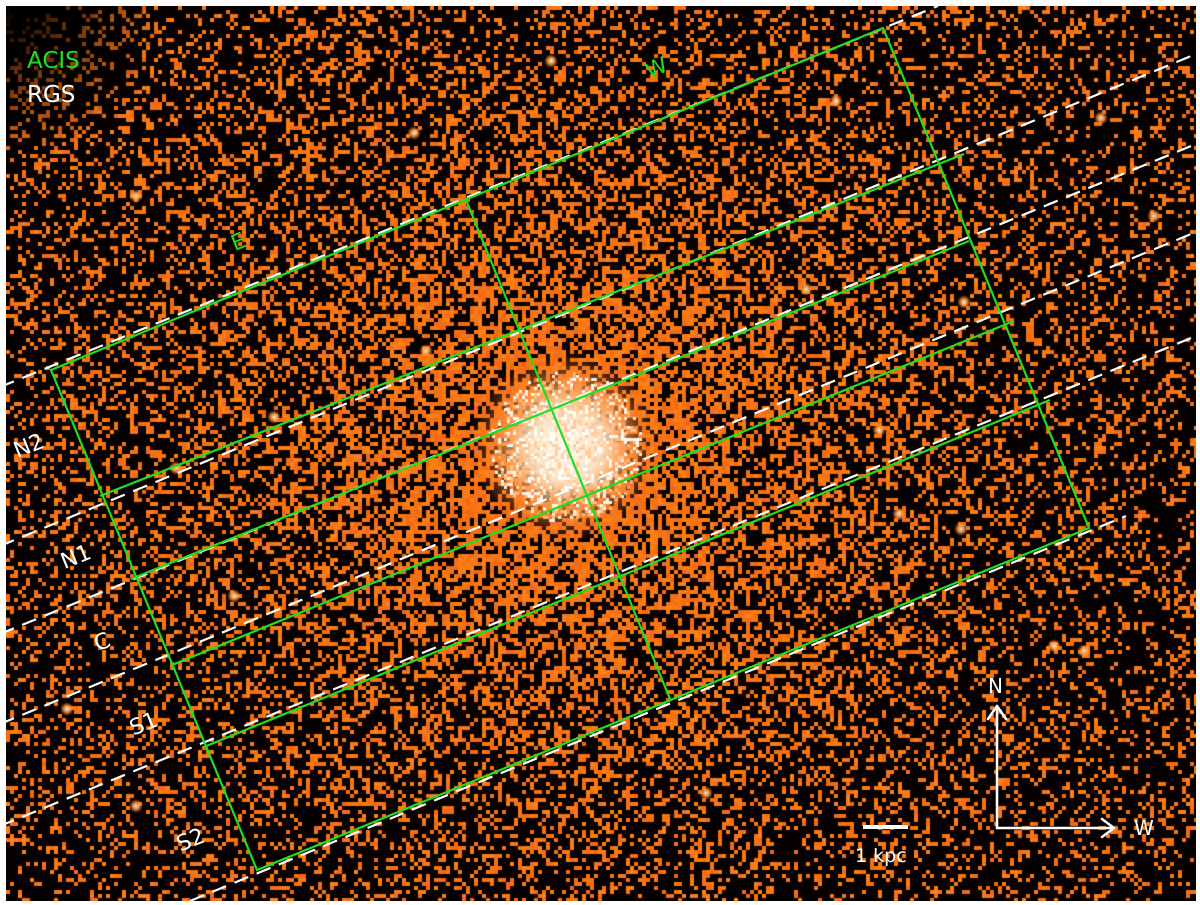  What do you see at coordinates (1108, 828) in the screenshot?
I see `compass-west-arrowhead` at bounding box center [1108, 828].